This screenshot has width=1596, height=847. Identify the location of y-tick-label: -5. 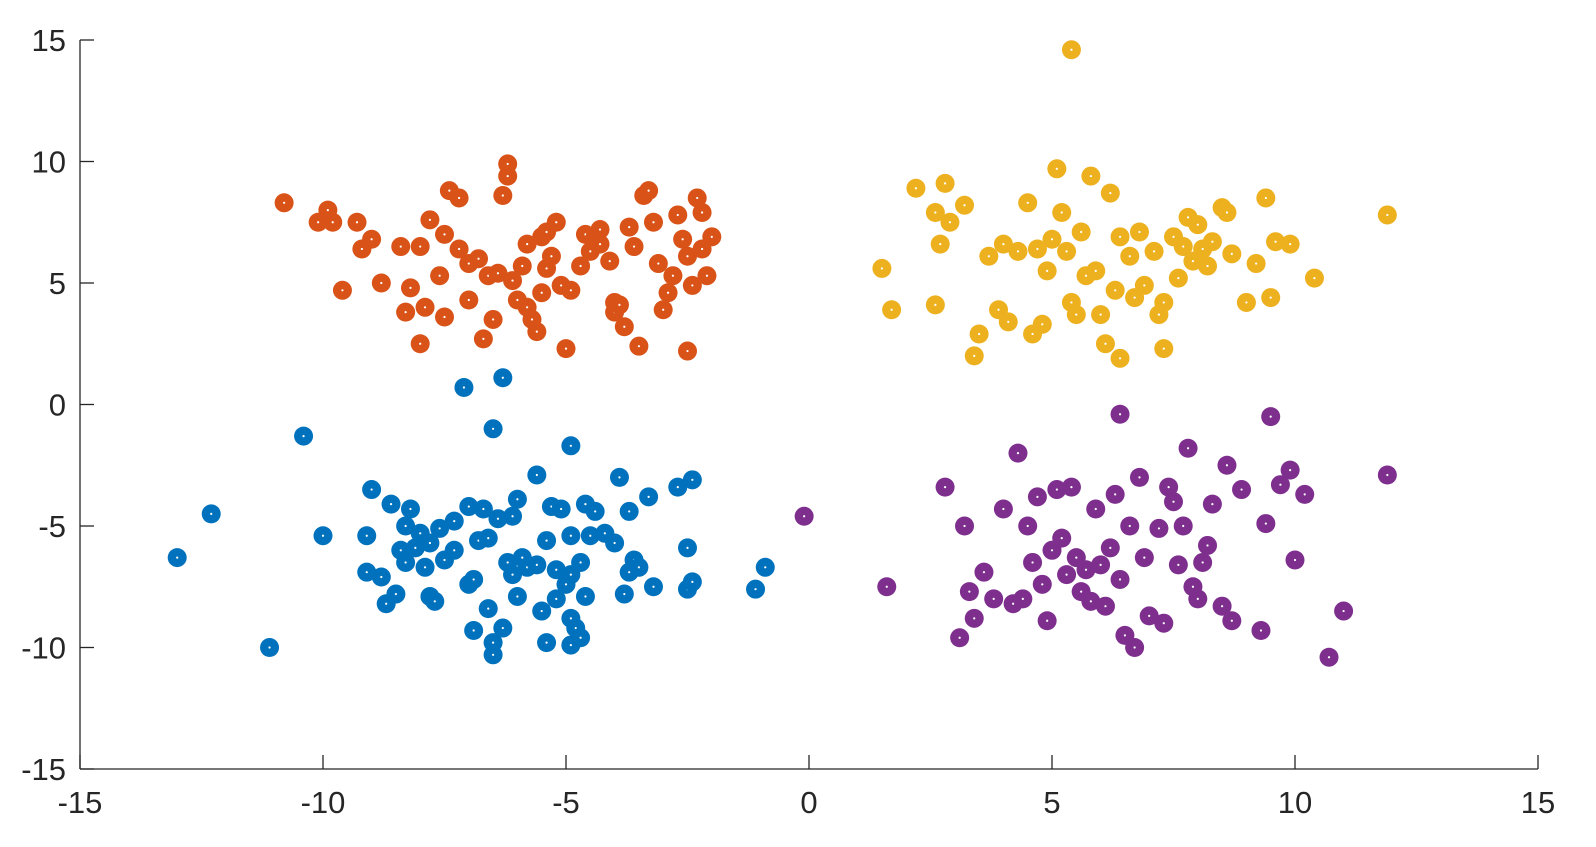
(52, 526).